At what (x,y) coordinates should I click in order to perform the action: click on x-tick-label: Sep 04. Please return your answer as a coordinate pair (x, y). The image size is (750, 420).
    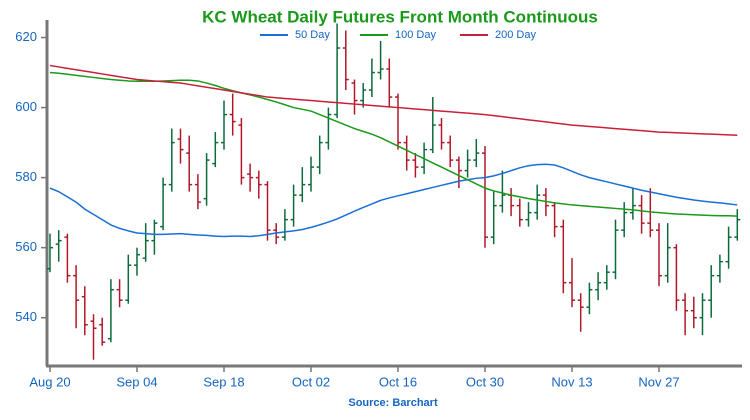
    Looking at the image, I should click on (136, 381).